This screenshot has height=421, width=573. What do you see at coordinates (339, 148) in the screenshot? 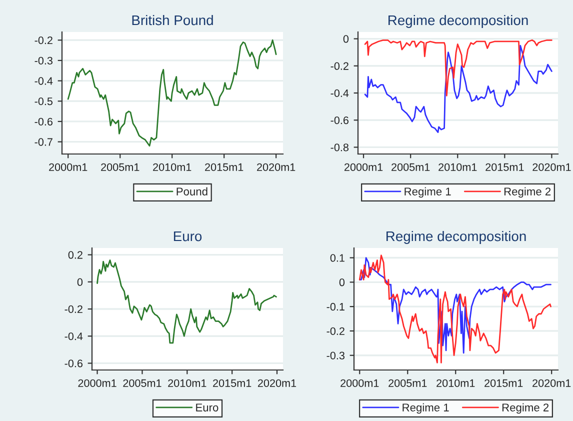
I see `y-tick-label: -0.8` at bounding box center [339, 148].